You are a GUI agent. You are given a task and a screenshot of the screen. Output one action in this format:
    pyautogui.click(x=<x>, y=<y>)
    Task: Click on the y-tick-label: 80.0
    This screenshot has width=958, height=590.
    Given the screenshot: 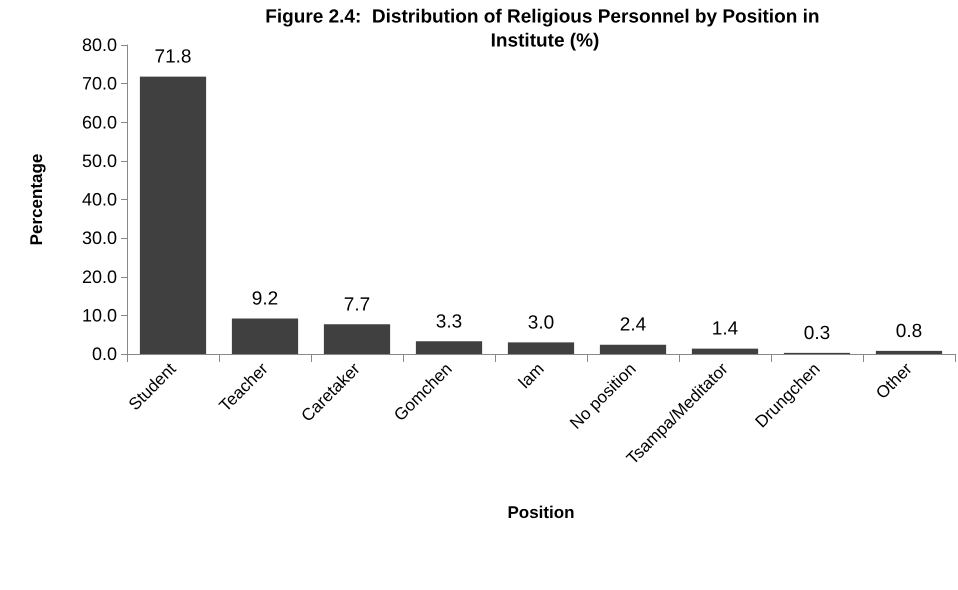 What is the action you would take?
    pyautogui.click(x=99, y=45)
    